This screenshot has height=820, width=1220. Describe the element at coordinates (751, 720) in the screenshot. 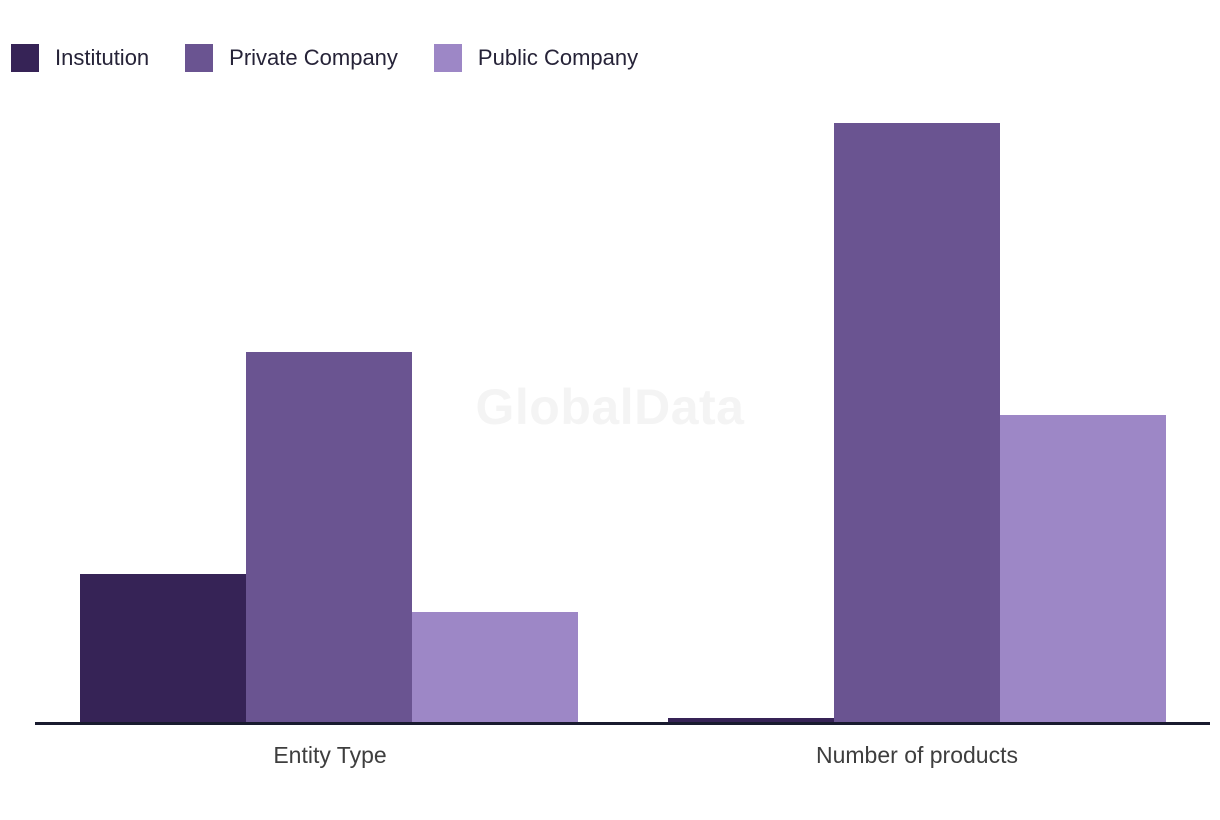

I see `bar-institution-number-of-products` at that location.